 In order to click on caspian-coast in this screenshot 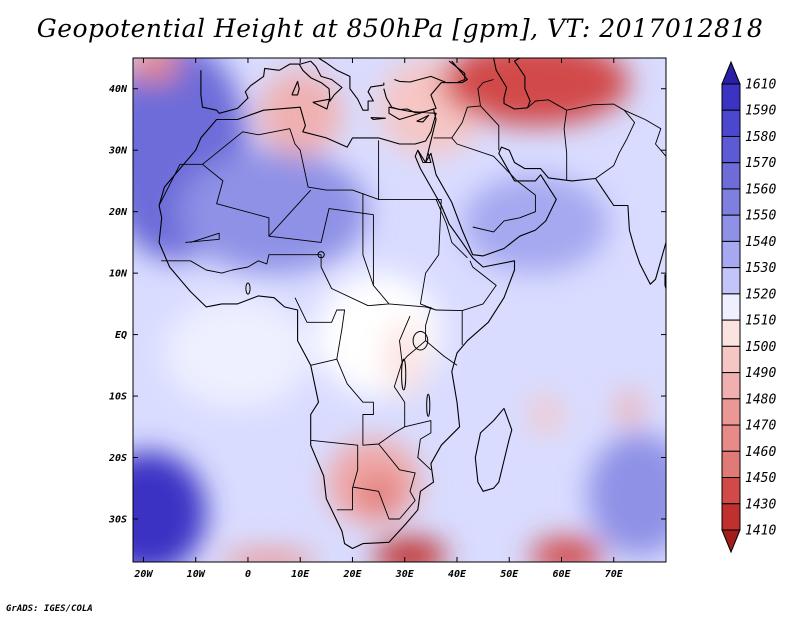, I will do `click(512, 84)`.